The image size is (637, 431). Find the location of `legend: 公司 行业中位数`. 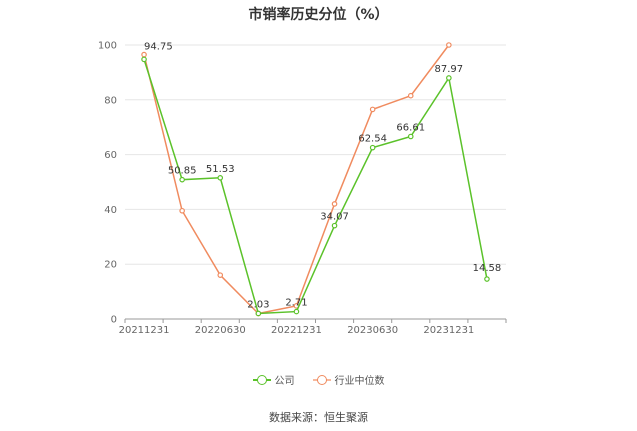

legend: 公司 行业中位数 is located at coordinates (318, 379).